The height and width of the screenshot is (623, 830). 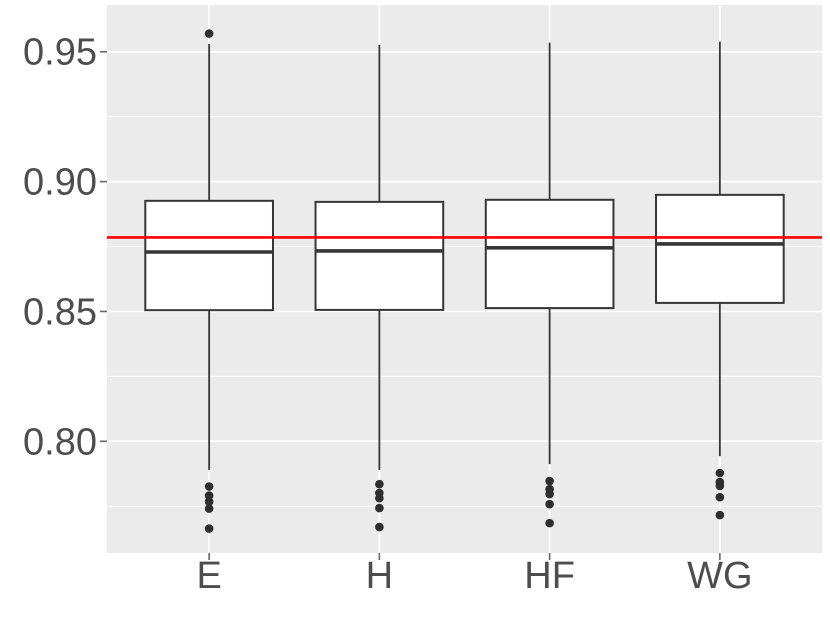 I want to click on x-tick-label: WG, so click(x=719, y=576).